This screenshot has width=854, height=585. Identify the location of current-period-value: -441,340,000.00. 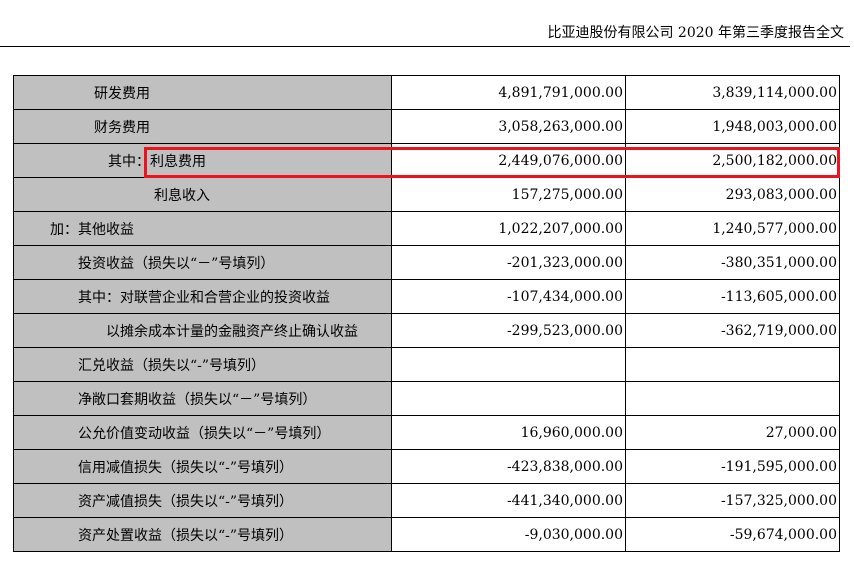
(508, 500).